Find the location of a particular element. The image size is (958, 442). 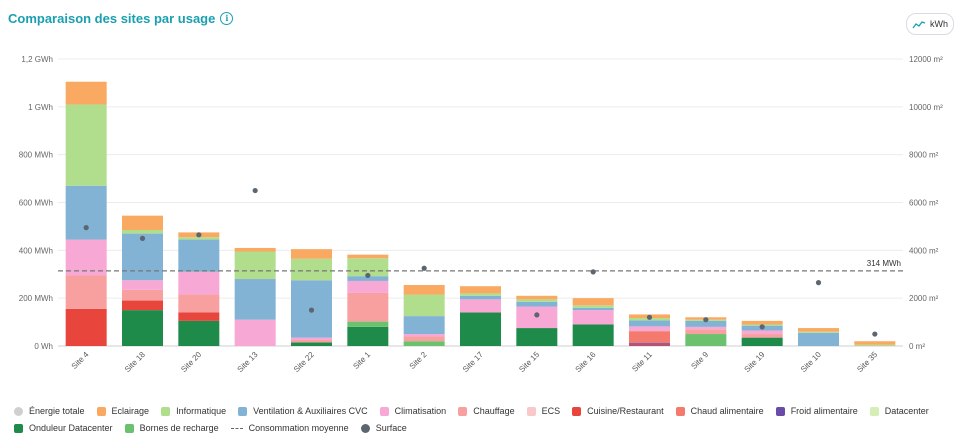

legend-label: Chauffage is located at coordinates (494, 411).